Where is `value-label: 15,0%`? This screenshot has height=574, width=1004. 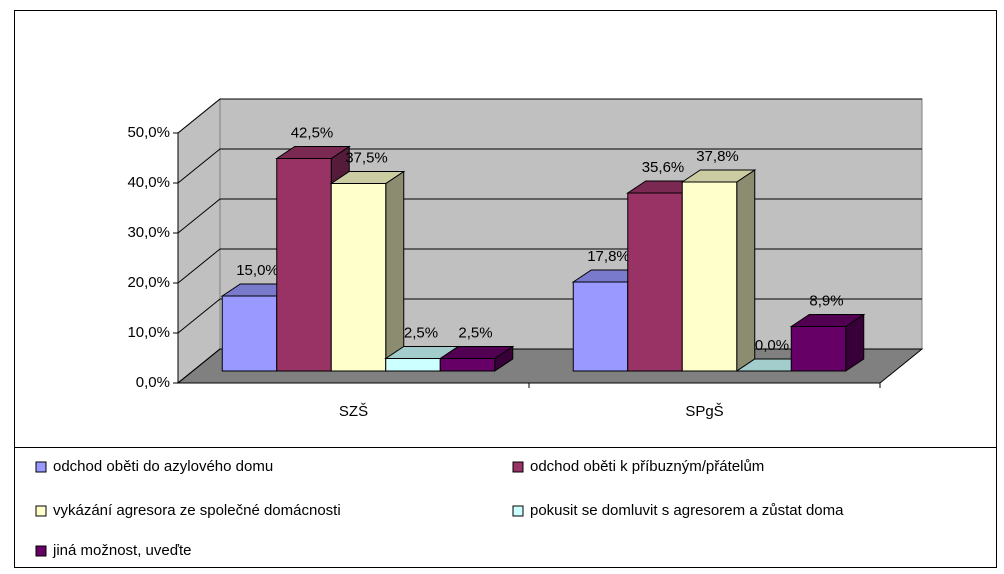 value-label: 15,0% is located at coordinates (257, 270).